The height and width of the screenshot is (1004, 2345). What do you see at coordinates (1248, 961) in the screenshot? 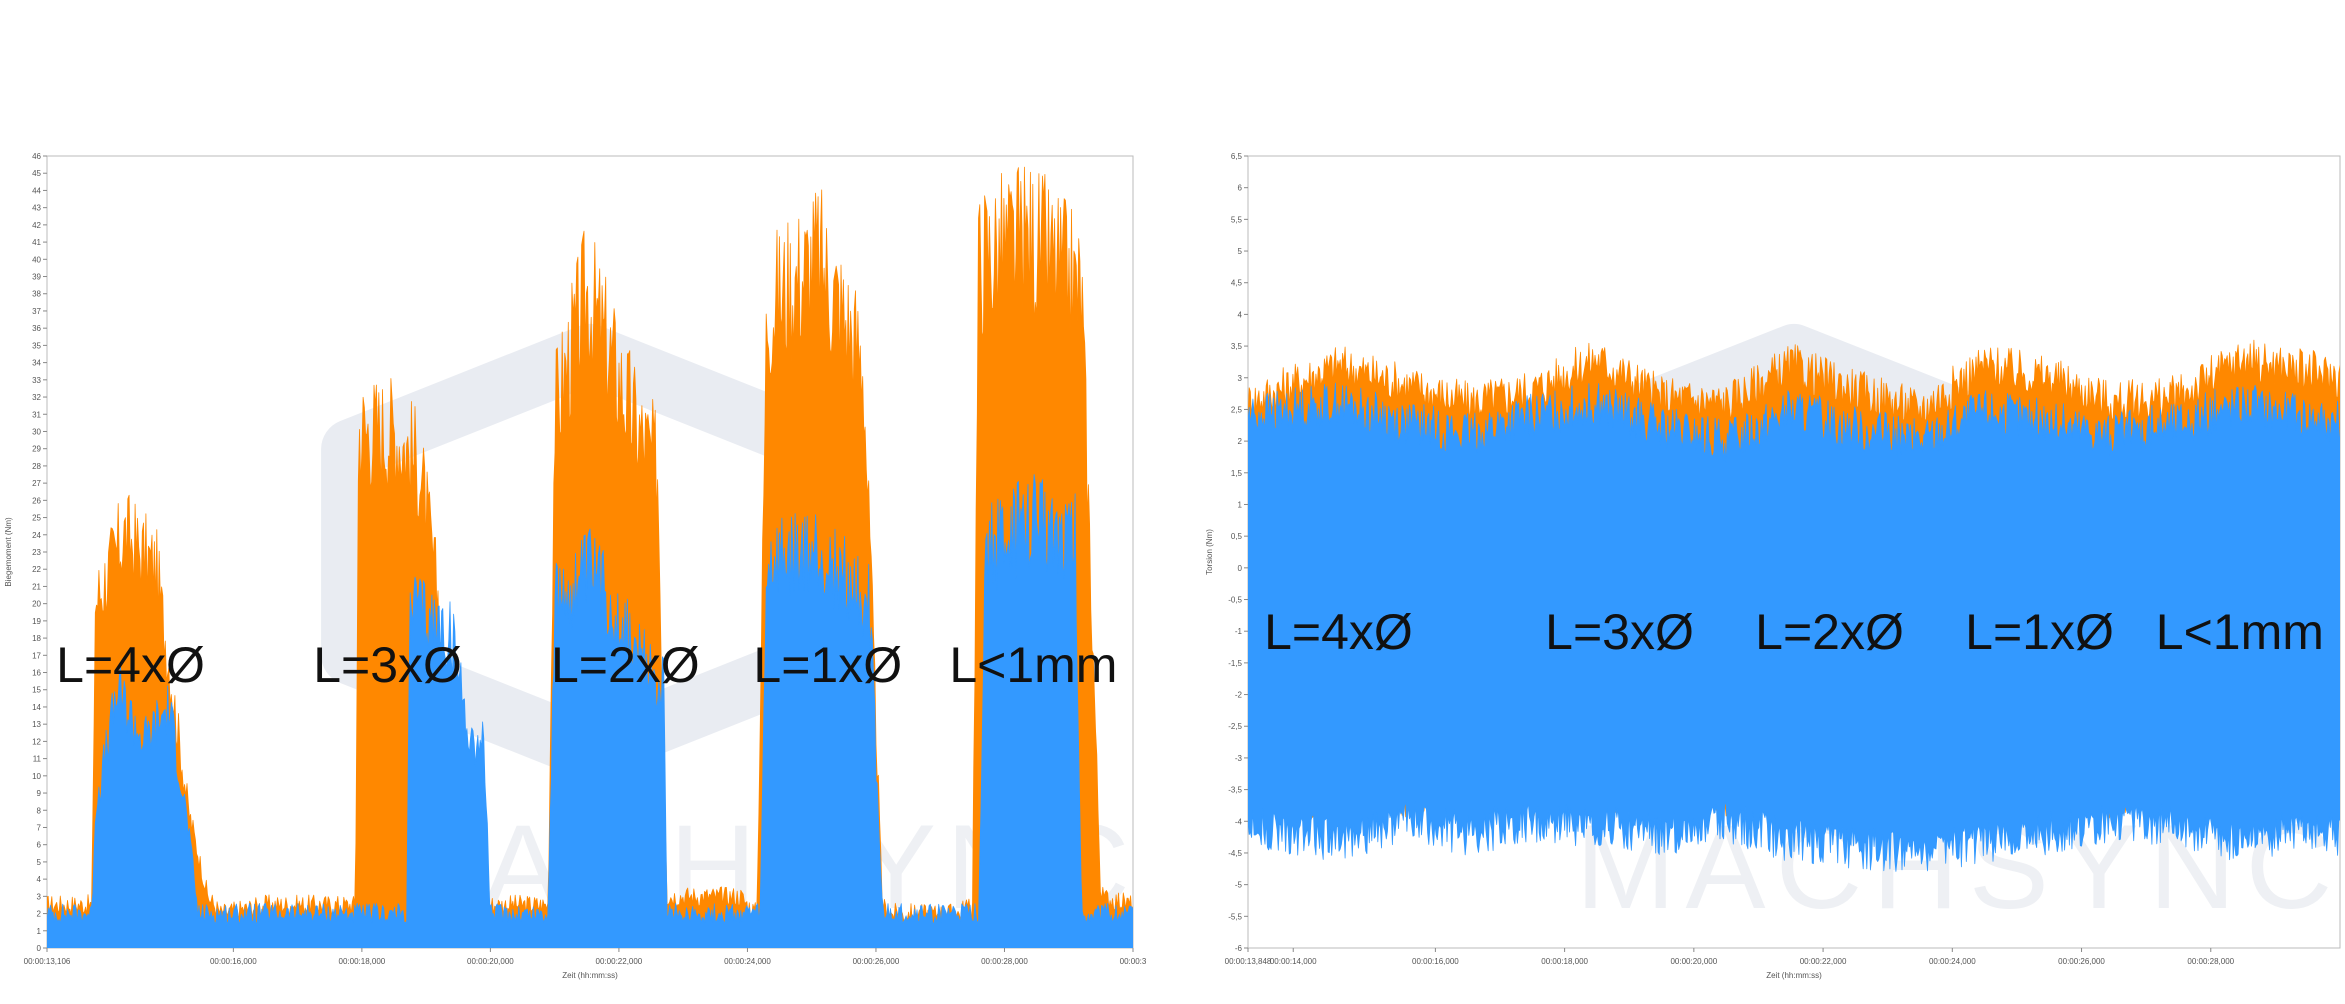
I see `x-tick-label: 00:00:13,848` at bounding box center [1248, 961].